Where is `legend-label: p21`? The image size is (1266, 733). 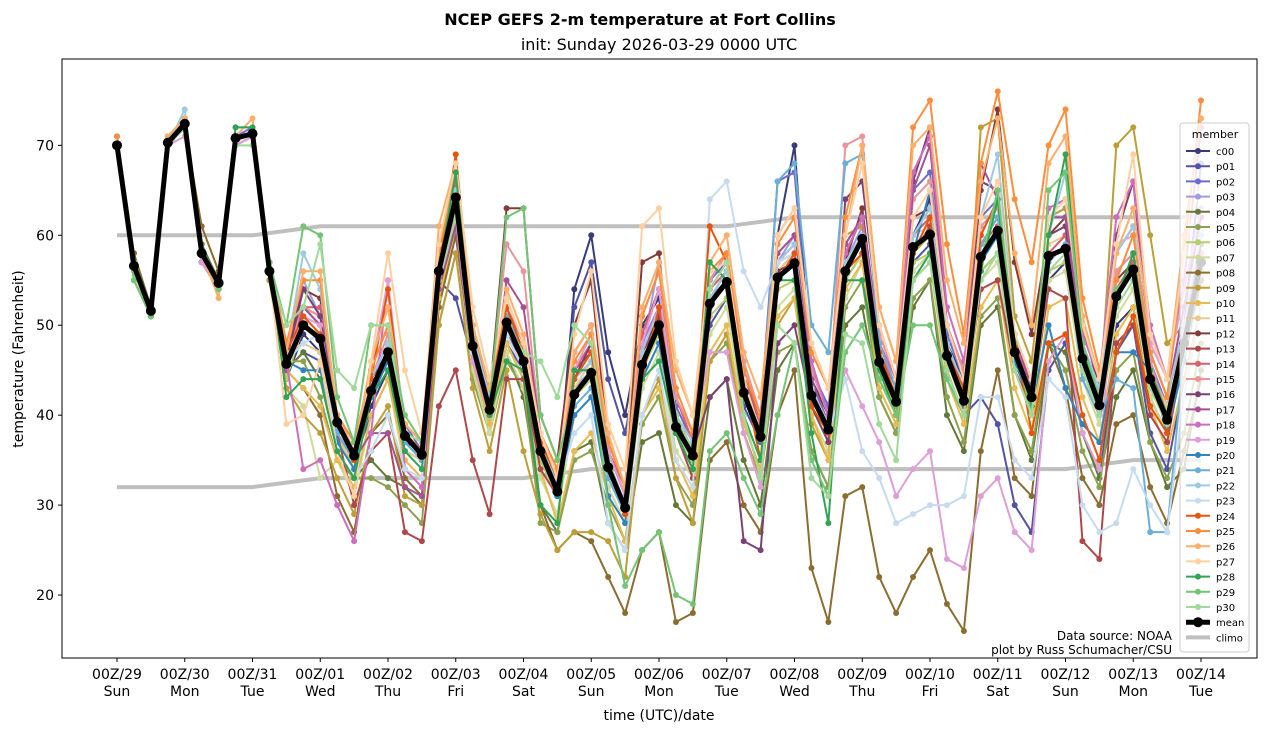 legend-label: p21 is located at coordinates (1225, 471).